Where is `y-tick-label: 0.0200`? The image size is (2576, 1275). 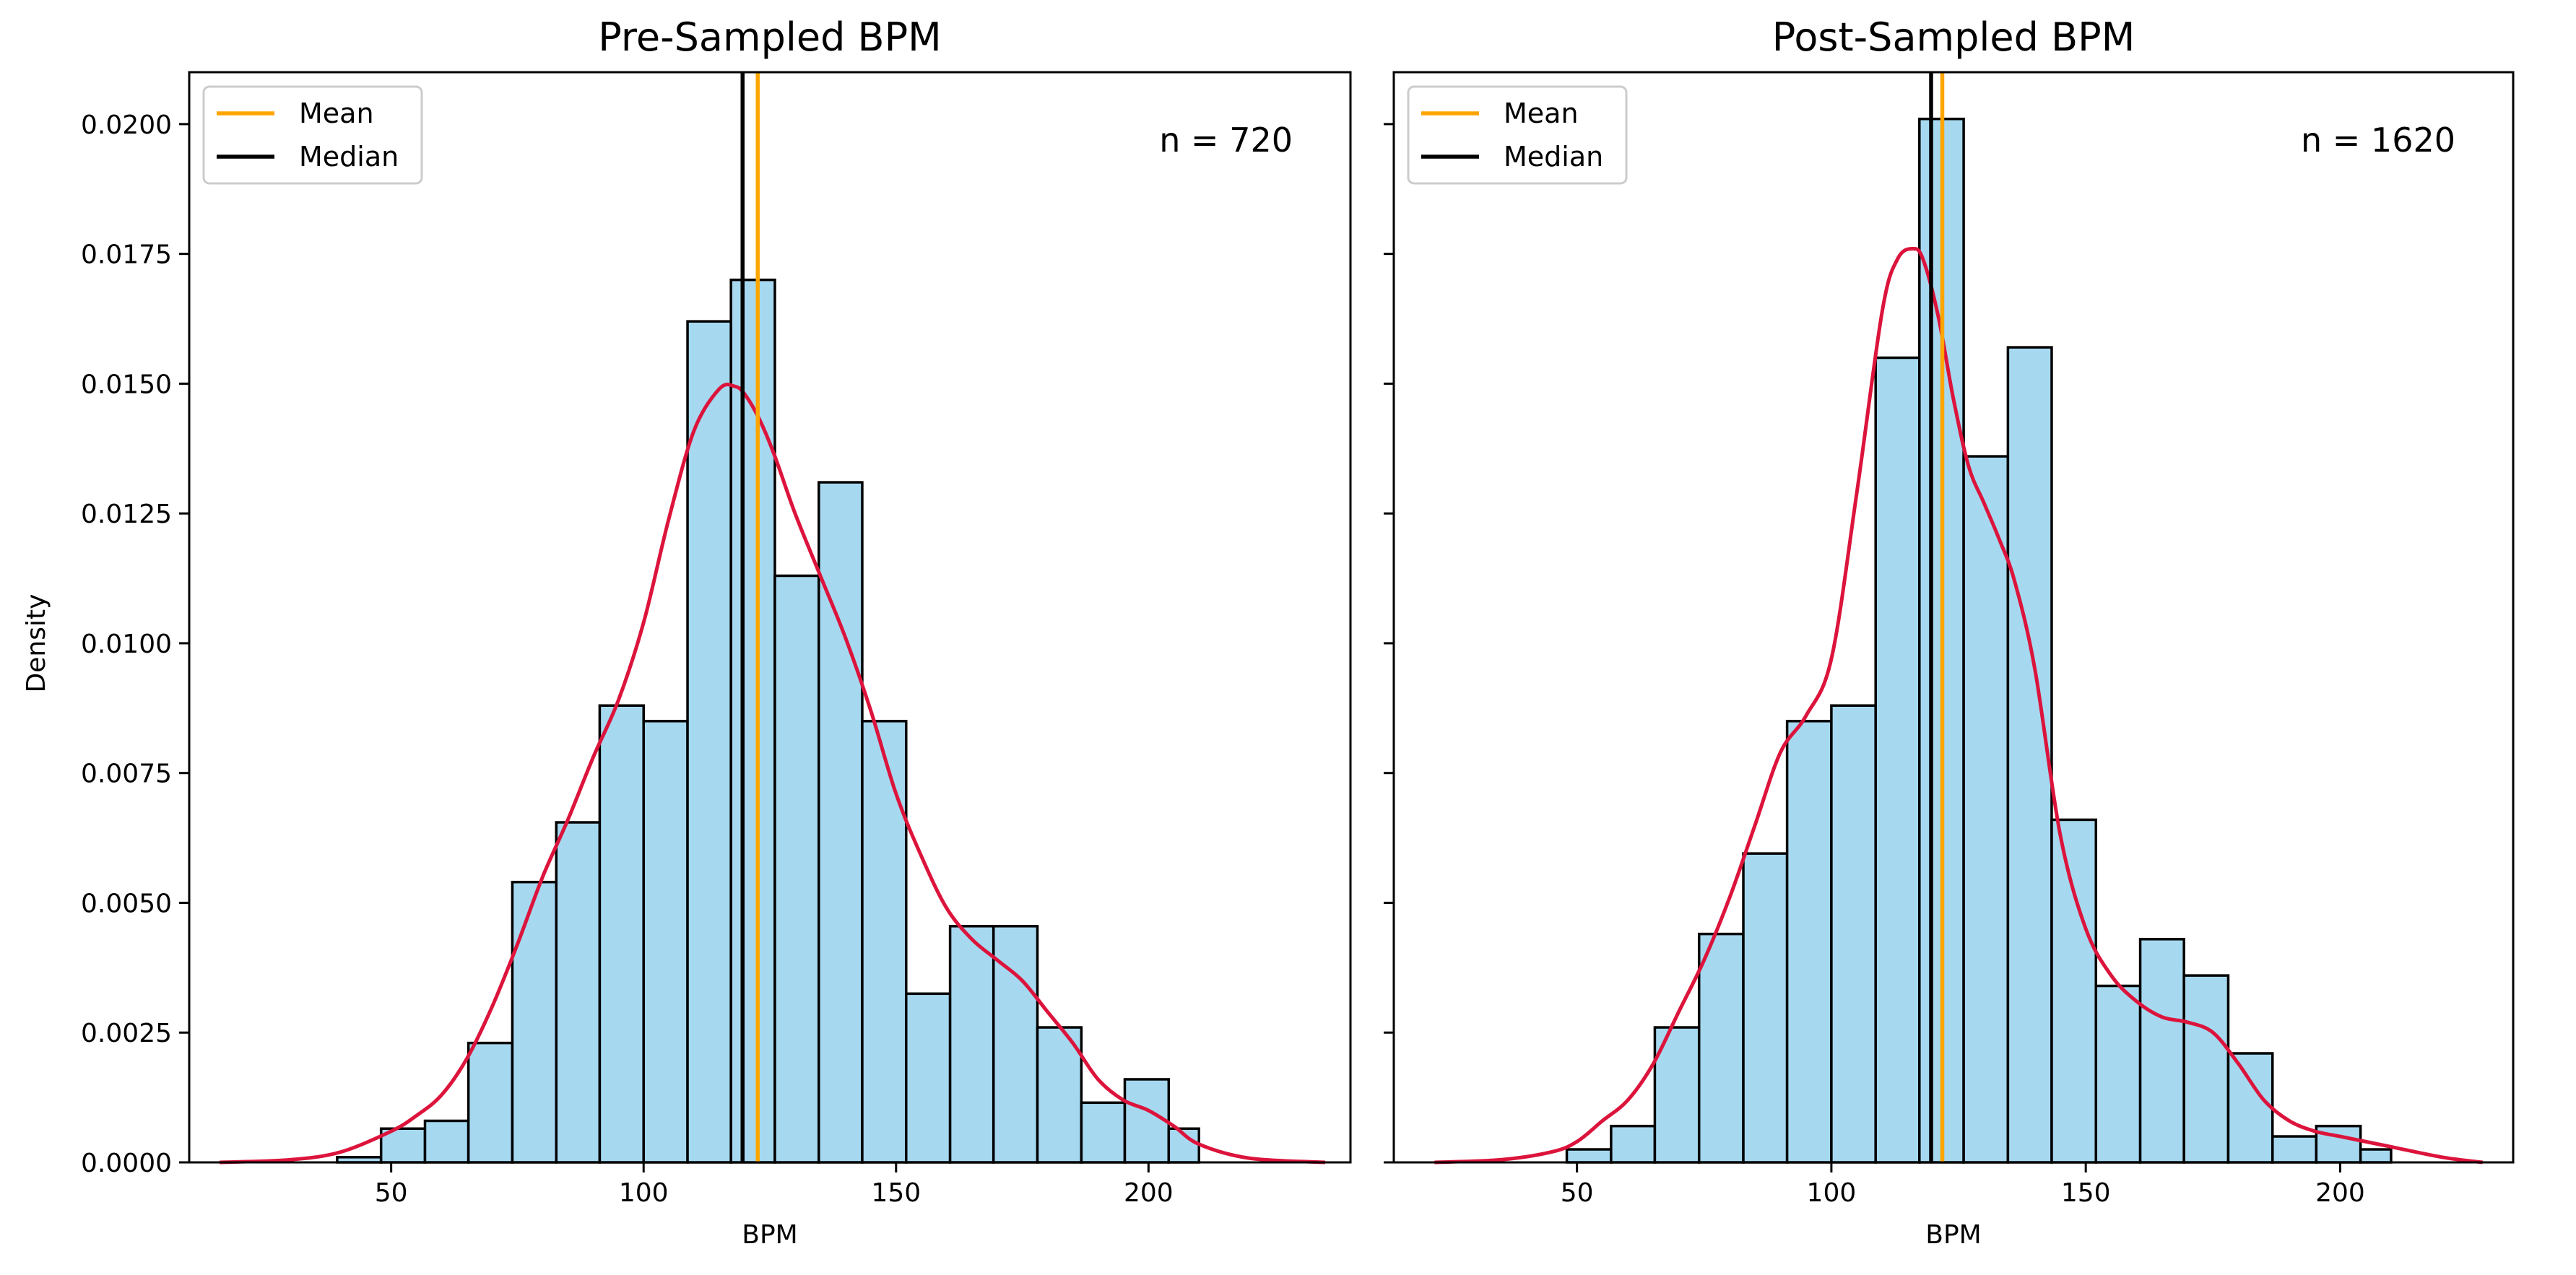
y-tick-label: 0.0200 is located at coordinates (126, 125).